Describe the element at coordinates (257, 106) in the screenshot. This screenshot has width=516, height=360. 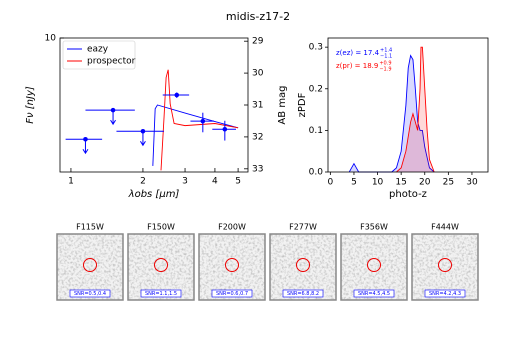
I see `y2-tick-label: 31` at that location.